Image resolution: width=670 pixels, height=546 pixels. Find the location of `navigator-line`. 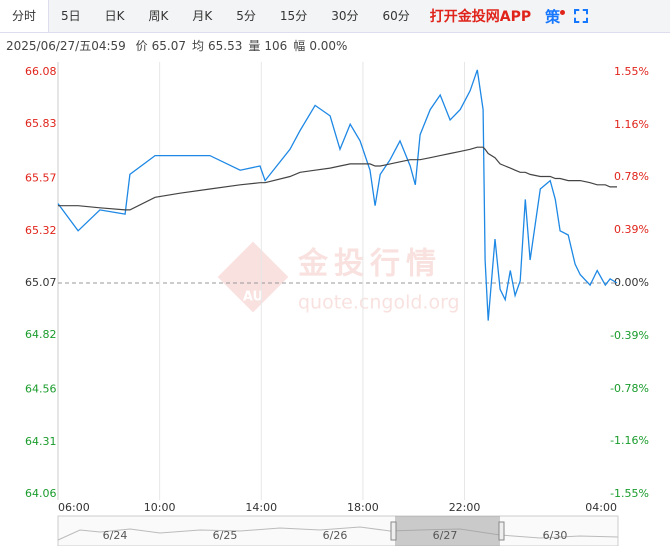

navigator-line is located at coordinates (338, 533).